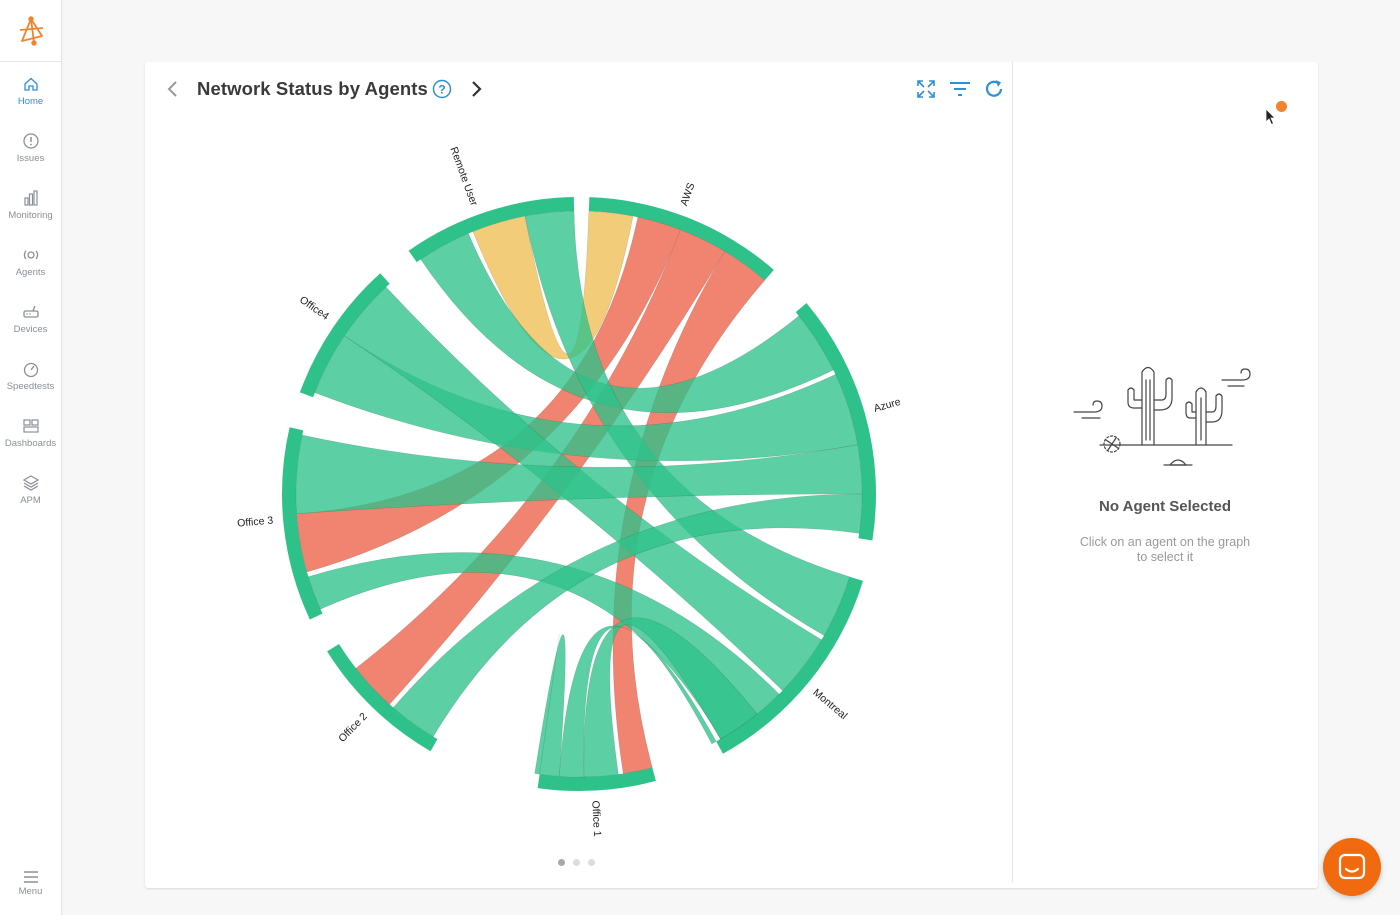 This screenshot has width=1400, height=915. What do you see at coordinates (687, 194) in the screenshot?
I see `node-label: AWS` at bounding box center [687, 194].